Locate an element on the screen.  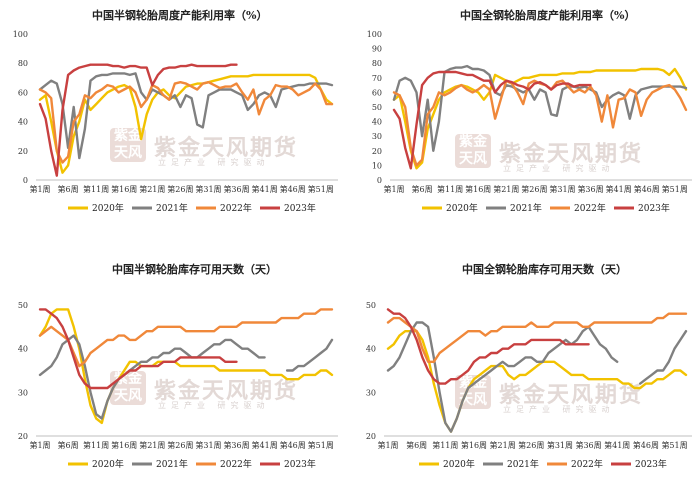
chart-title: 中国半钢轮胎周度产能利用率（%） is located at coordinates (180, 15).